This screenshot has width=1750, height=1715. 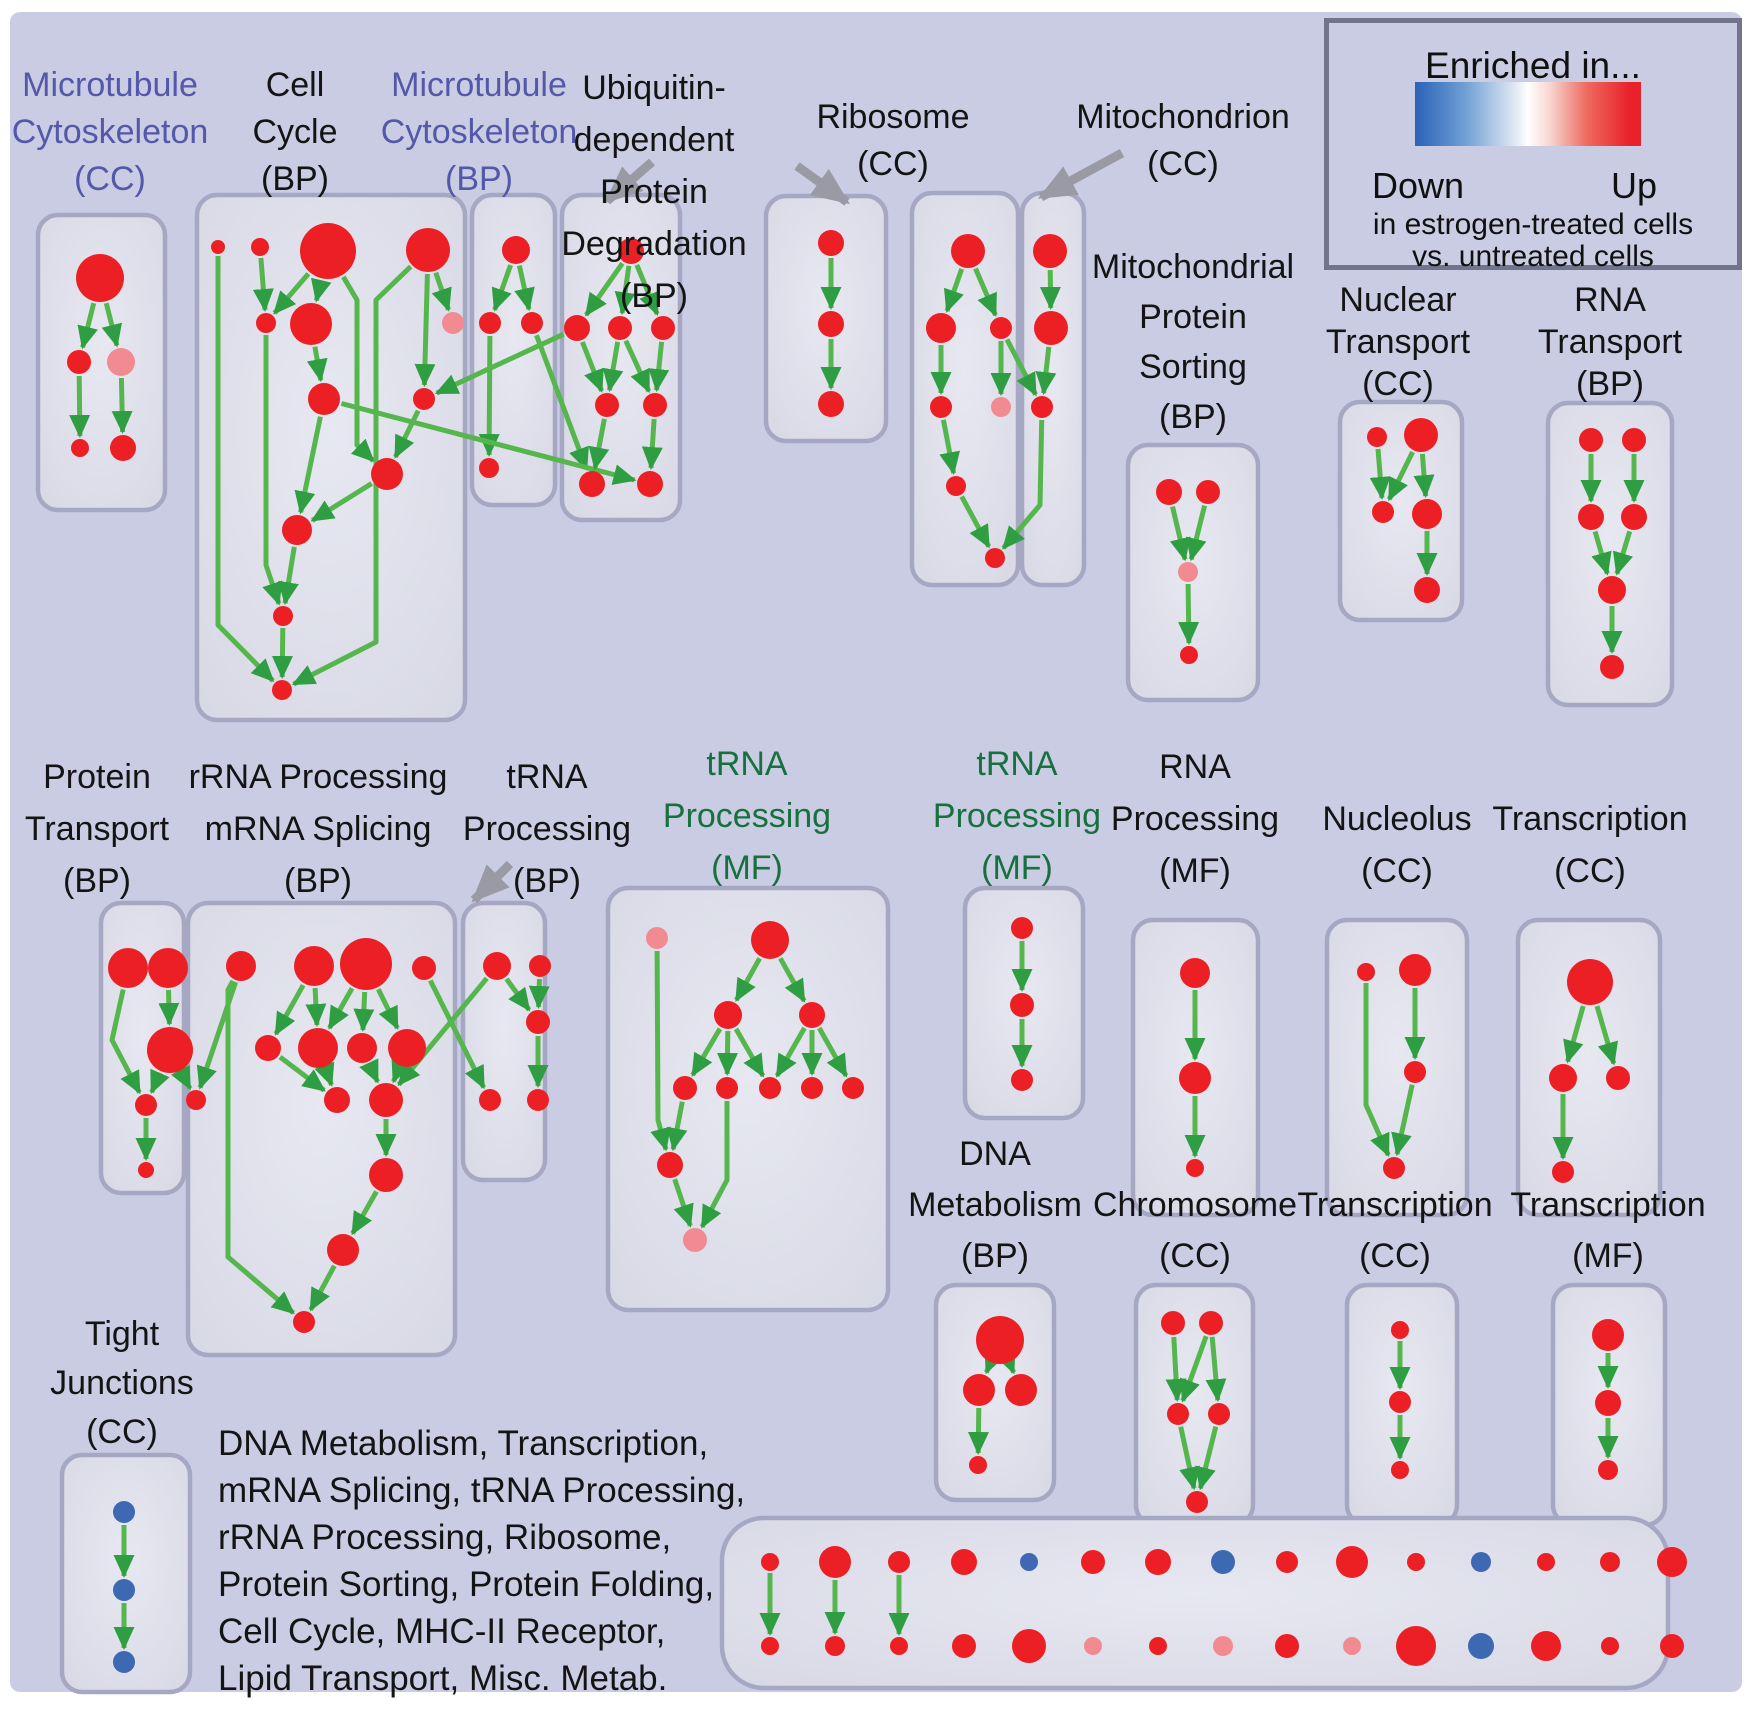 I want to click on go-term-node-blue, so click(x=1481, y=1562).